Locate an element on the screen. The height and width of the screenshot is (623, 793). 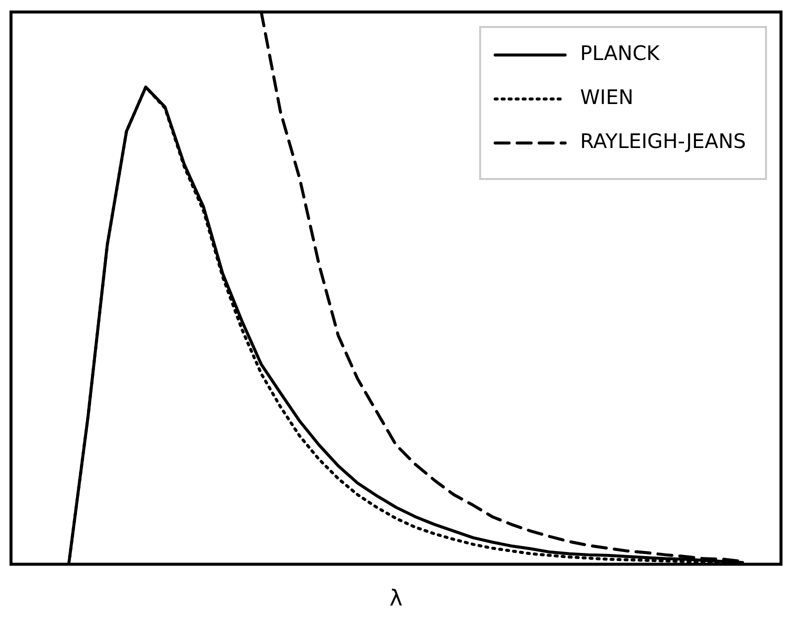
legend-label: PLANCK is located at coordinates (620, 53).